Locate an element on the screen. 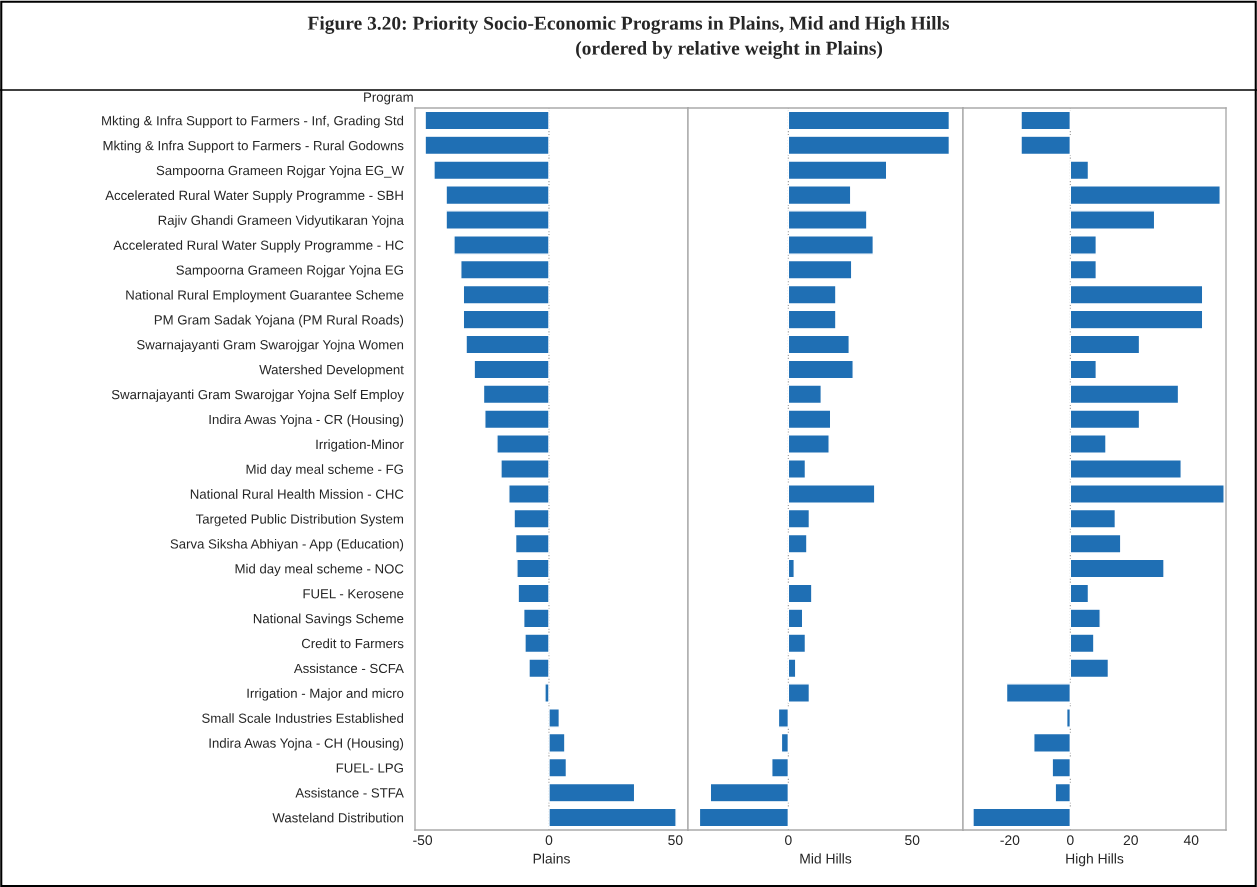 The width and height of the screenshot is (1257, 887). y-tick-label: Wasteland Distribution is located at coordinates (338, 817).